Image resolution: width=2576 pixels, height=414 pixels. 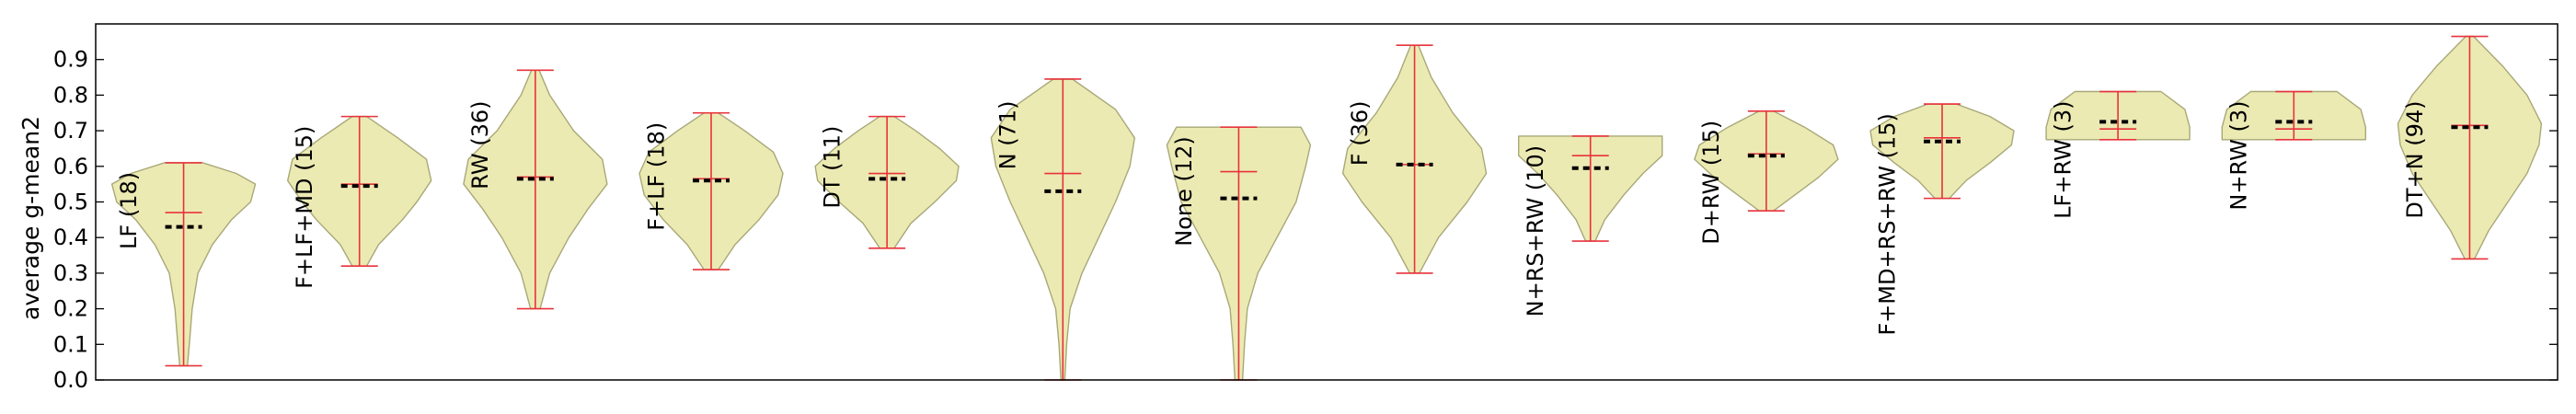 I want to click on violin-group: None (12), so click(x=1239, y=253).